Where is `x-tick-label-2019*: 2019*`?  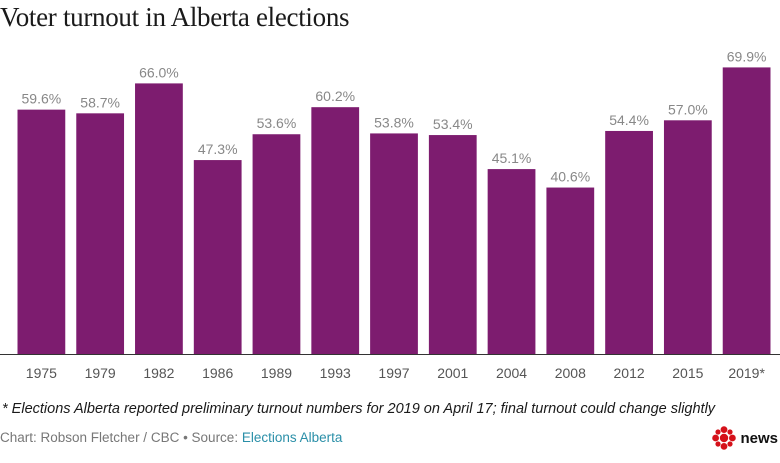 x-tick-label-2019*: 2019* is located at coordinates (746, 373).